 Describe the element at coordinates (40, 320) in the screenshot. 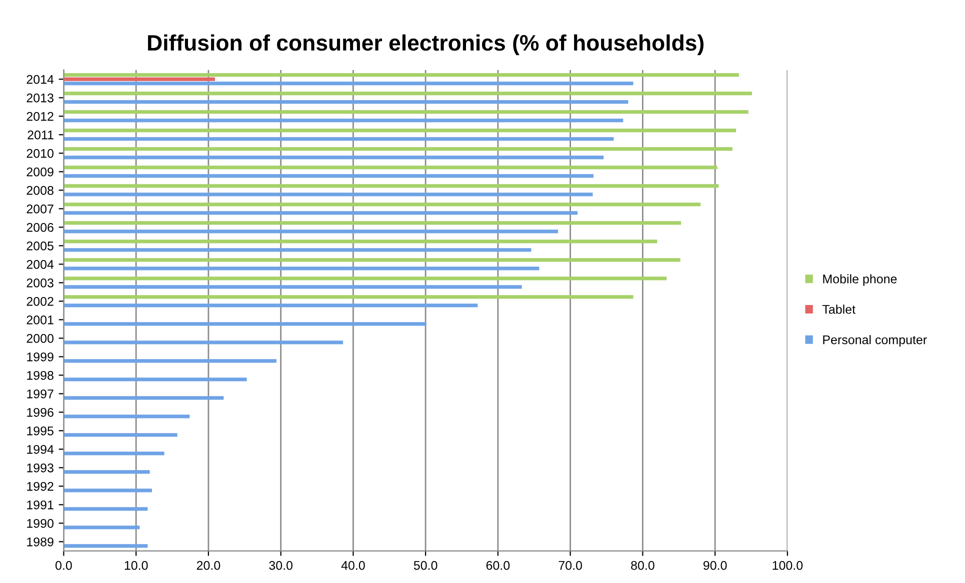

I see `y-tick-label: 2001` at that location.